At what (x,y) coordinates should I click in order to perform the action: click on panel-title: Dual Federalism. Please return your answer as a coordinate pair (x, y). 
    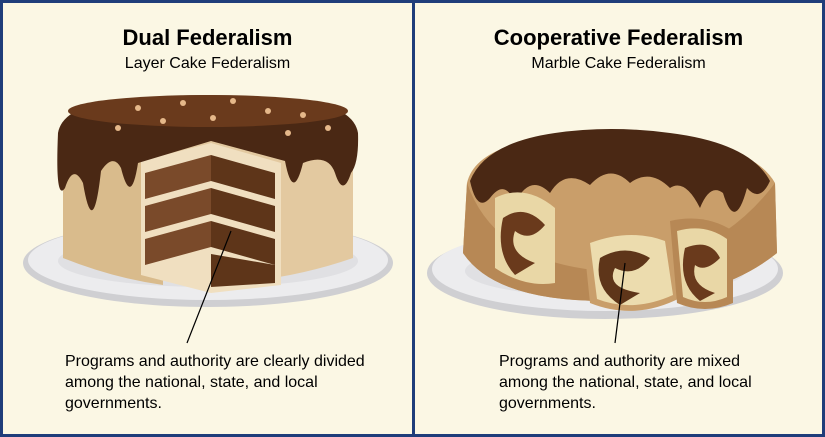
    Looking at the image, I should click on (207, 37).